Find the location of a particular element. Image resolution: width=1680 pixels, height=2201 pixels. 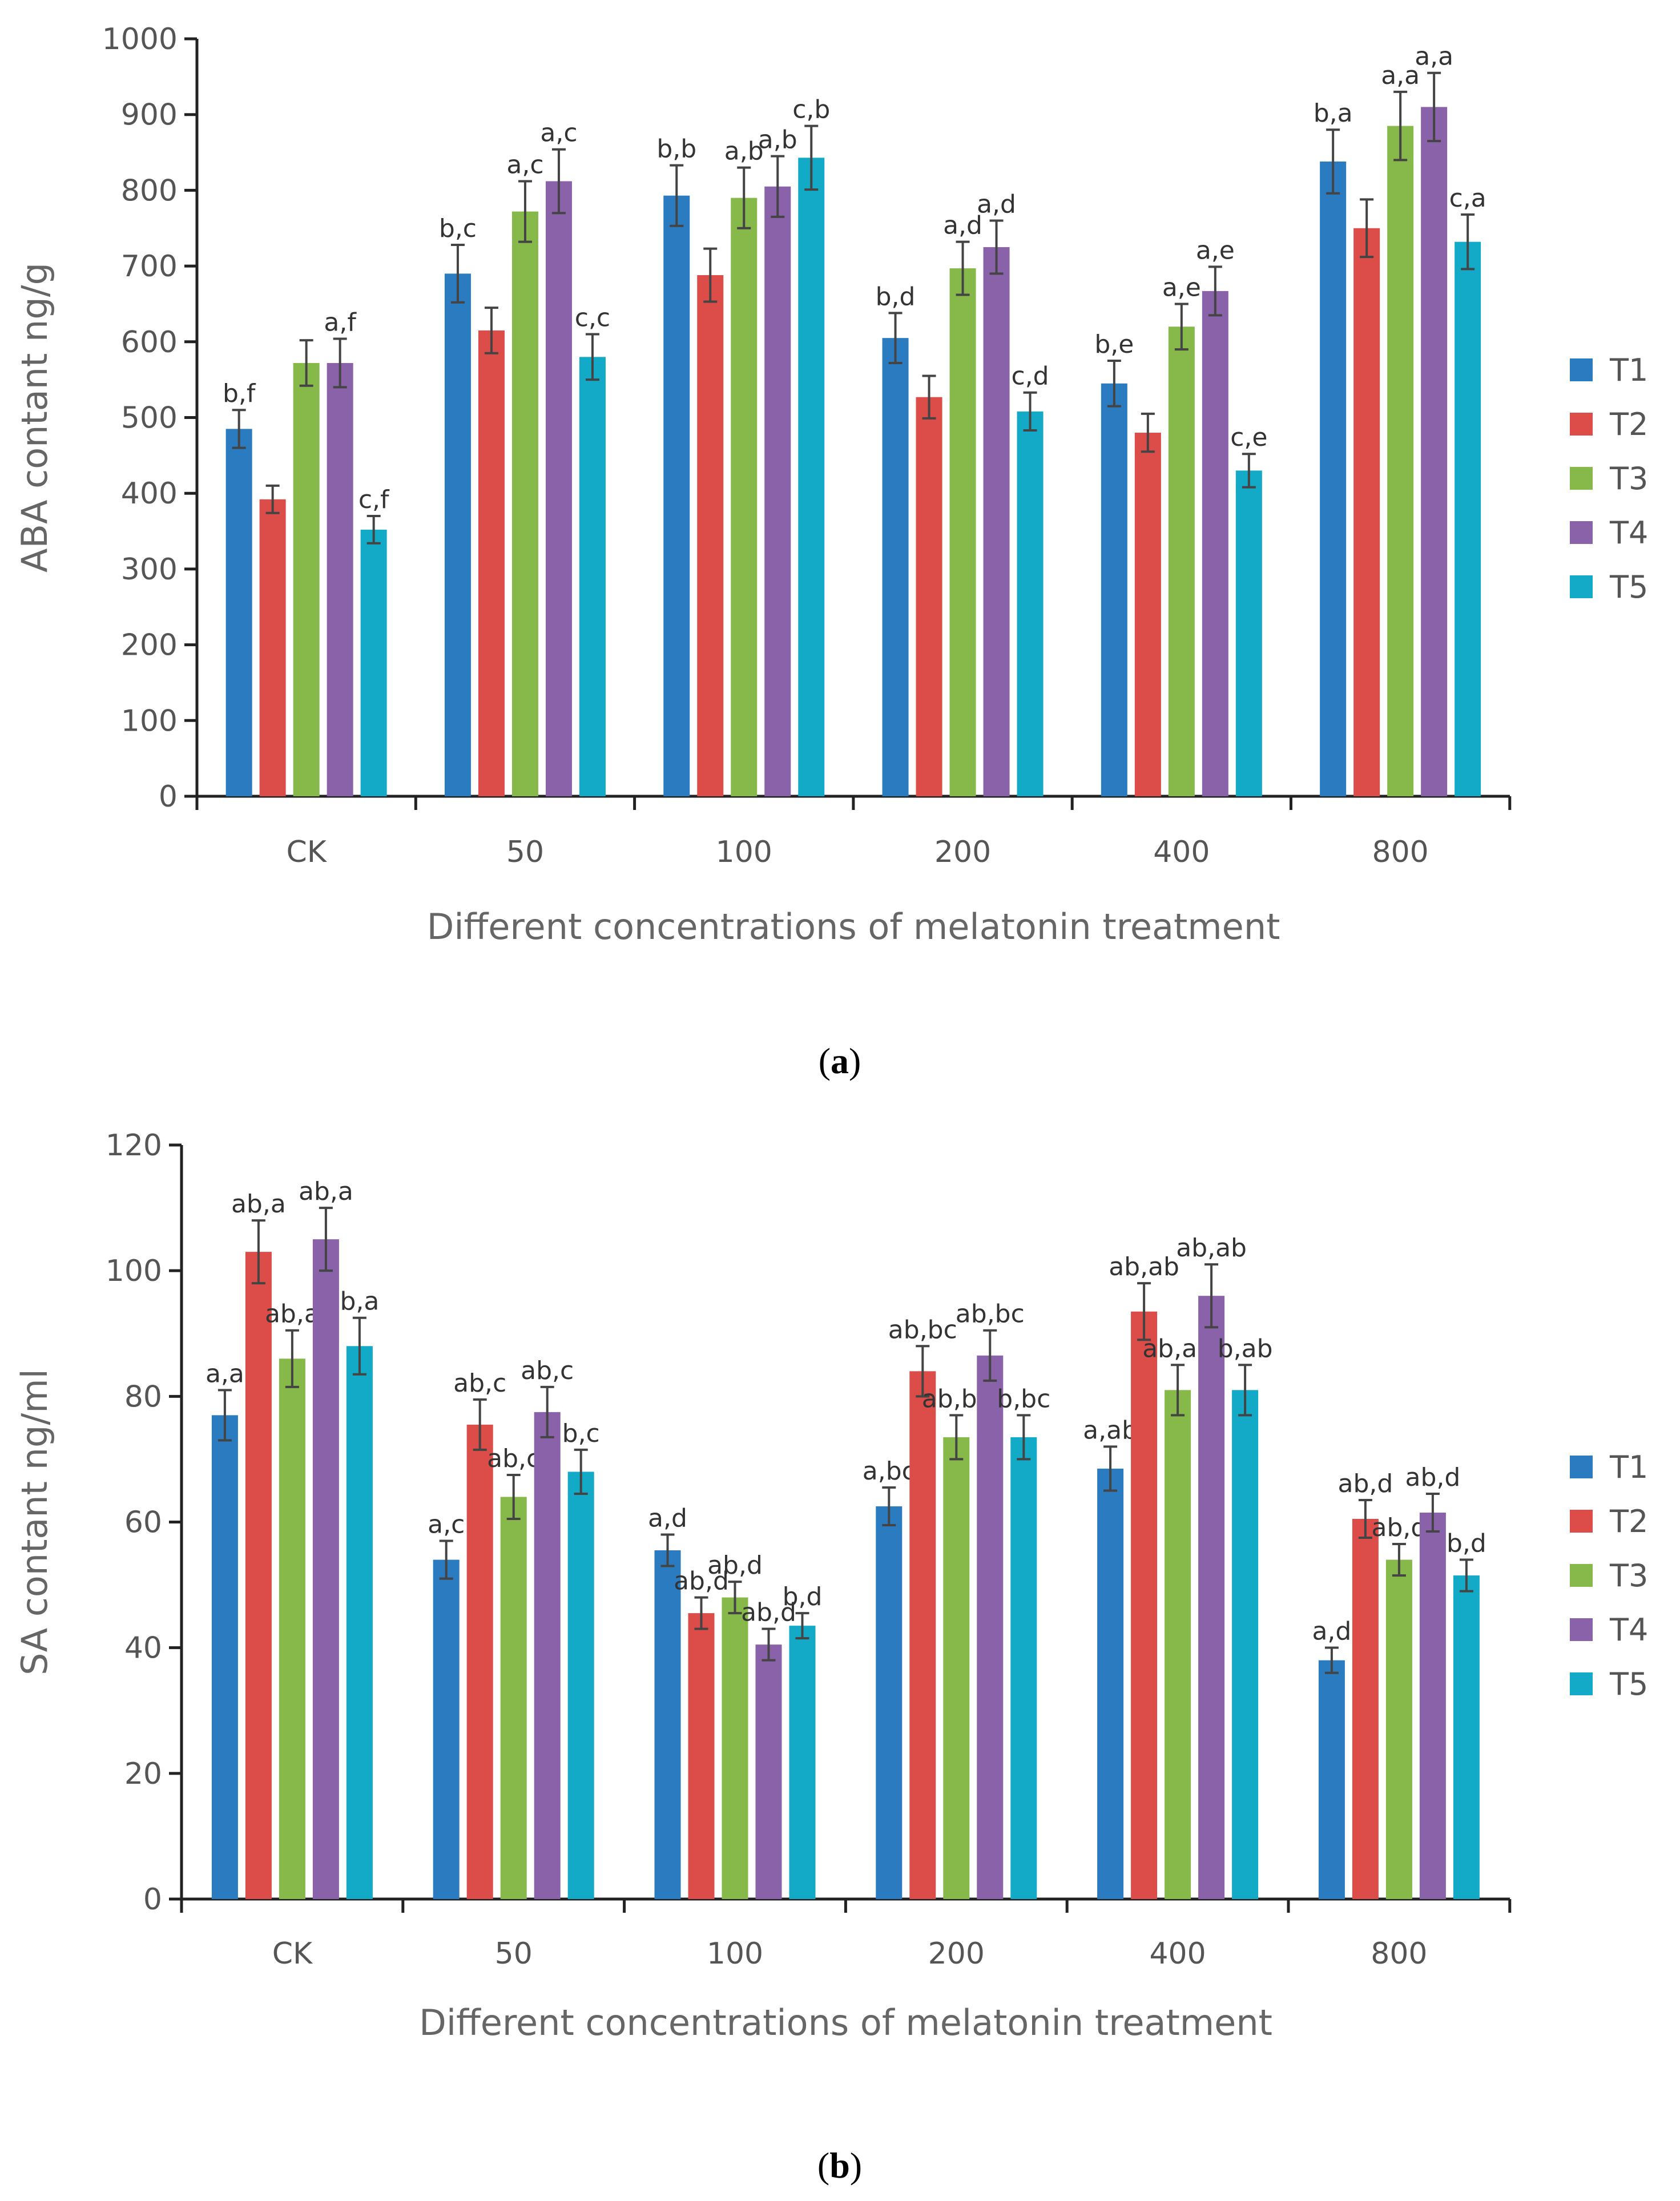

x-tick-label: 200 is located at coordinates (956, 1954).